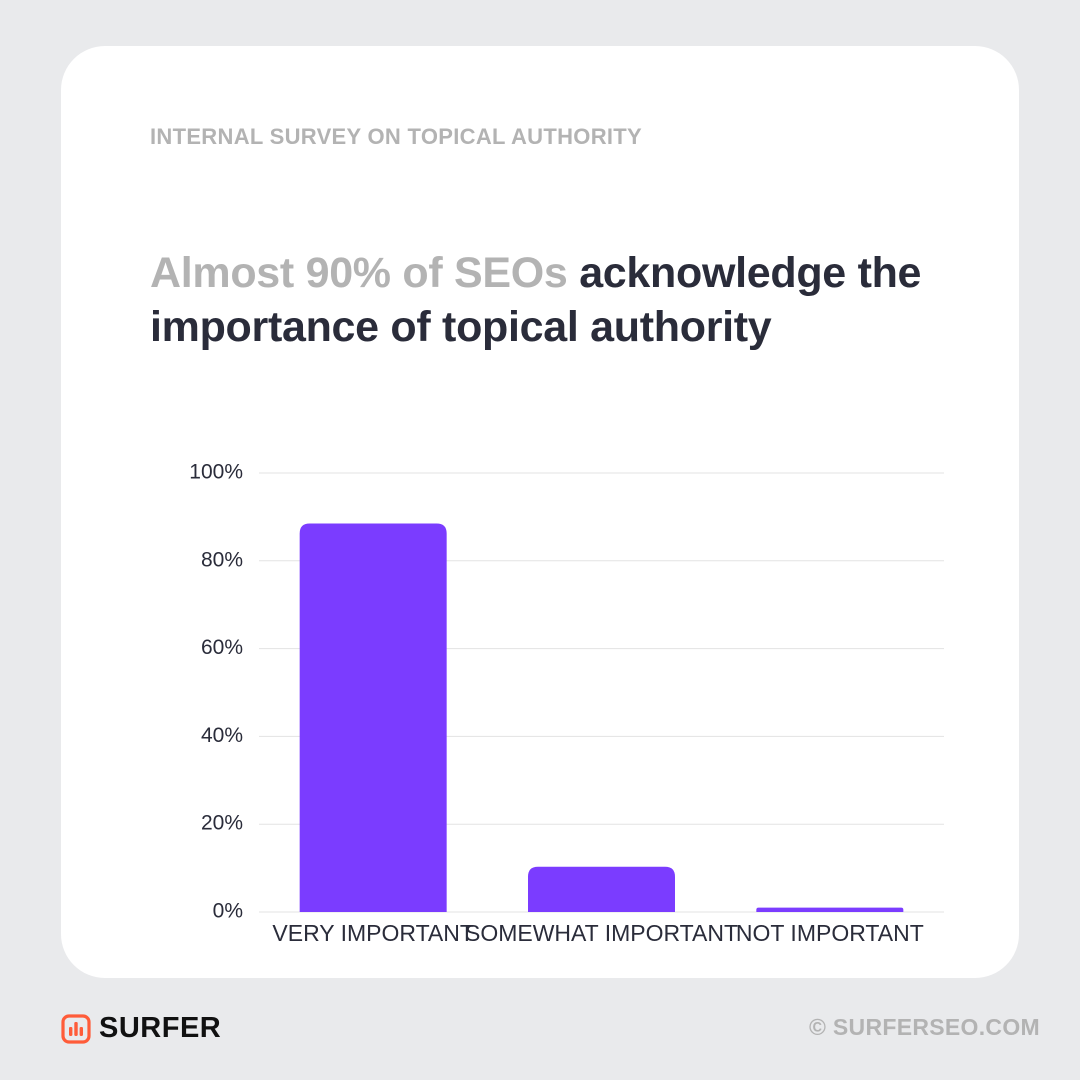  I want to click on bar-not-important, so click(830, 909).